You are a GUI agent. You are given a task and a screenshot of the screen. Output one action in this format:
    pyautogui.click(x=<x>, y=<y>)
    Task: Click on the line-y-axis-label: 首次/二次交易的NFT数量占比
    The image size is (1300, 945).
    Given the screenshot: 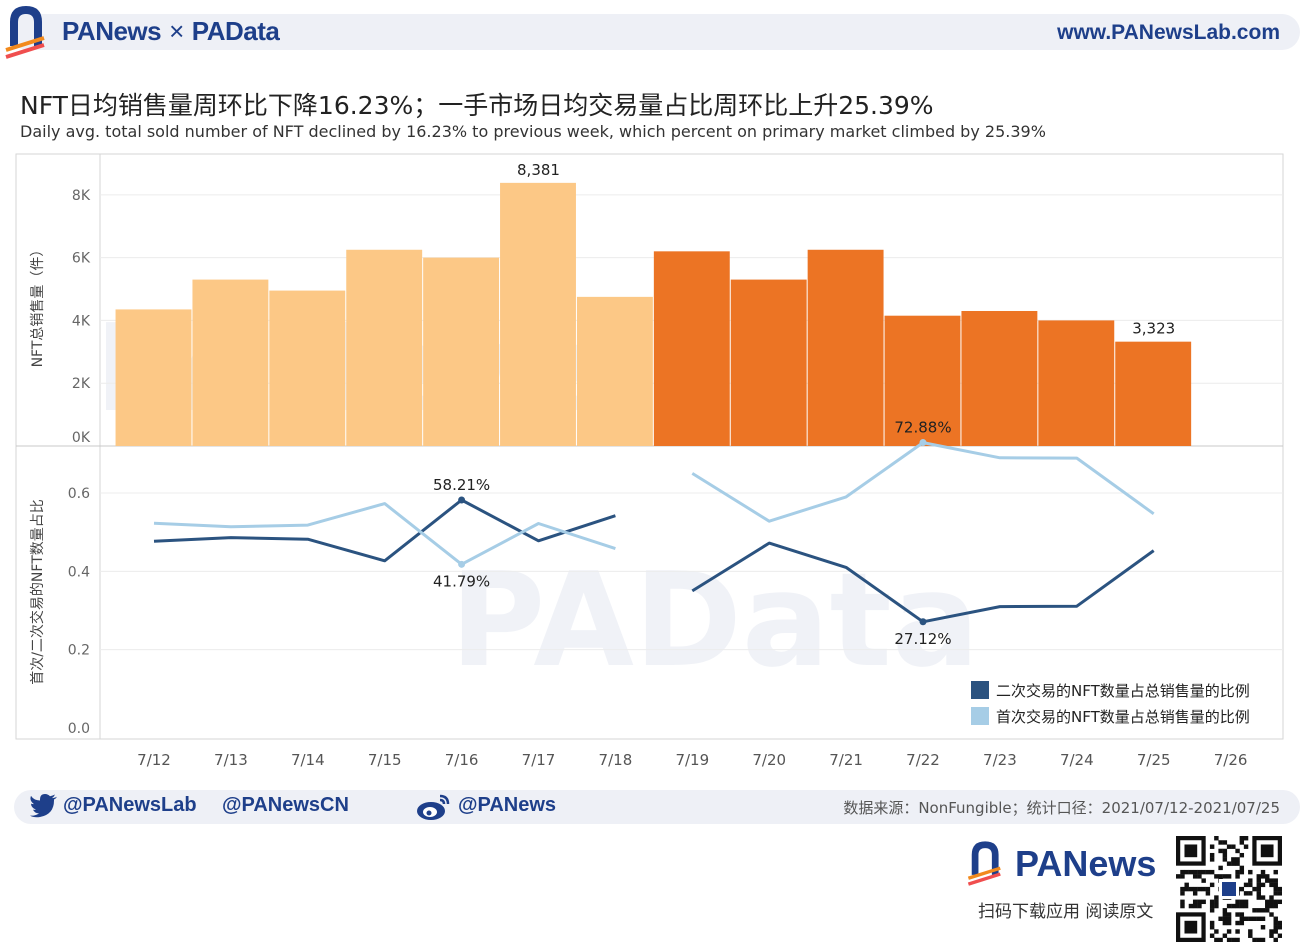 What is the action you would take?
    pyautogui.click(x=37, y=592)
    